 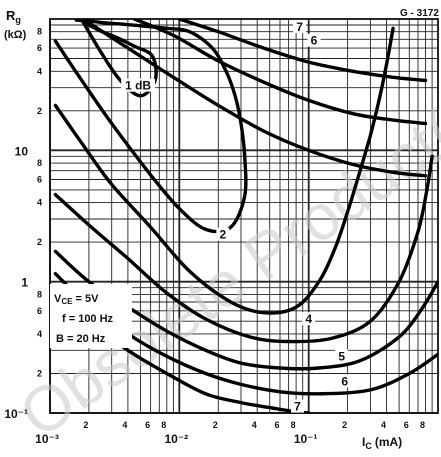 I want to click on series-label-0: 1 dB, so click(x=138, y=86).